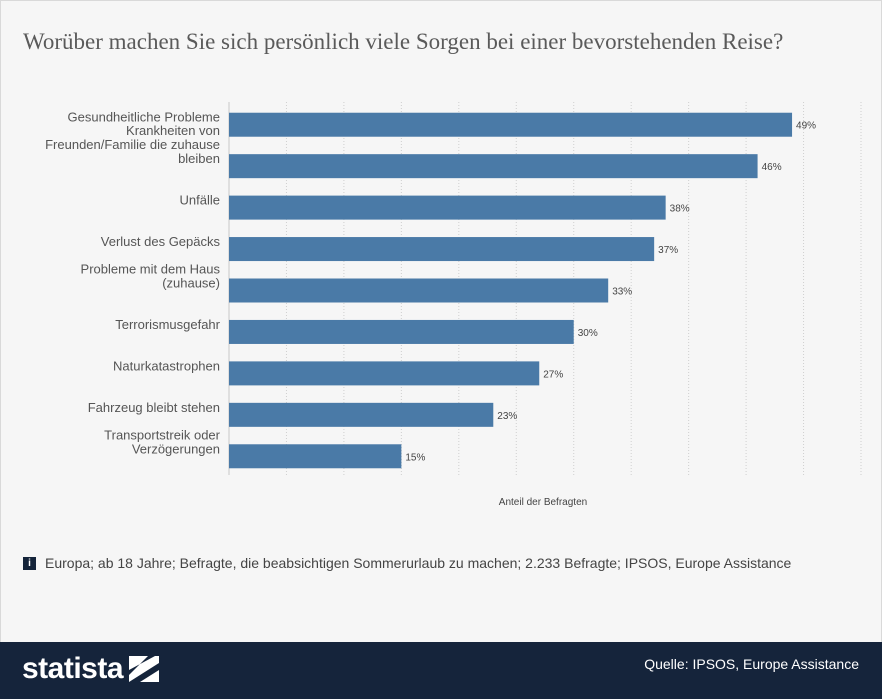 The width and height of the screenshot is (882, 699). What do you see at coordinates (144, 669) in the screenshot?
I see `statista-logo-icon` at bounding box center [144, 669].